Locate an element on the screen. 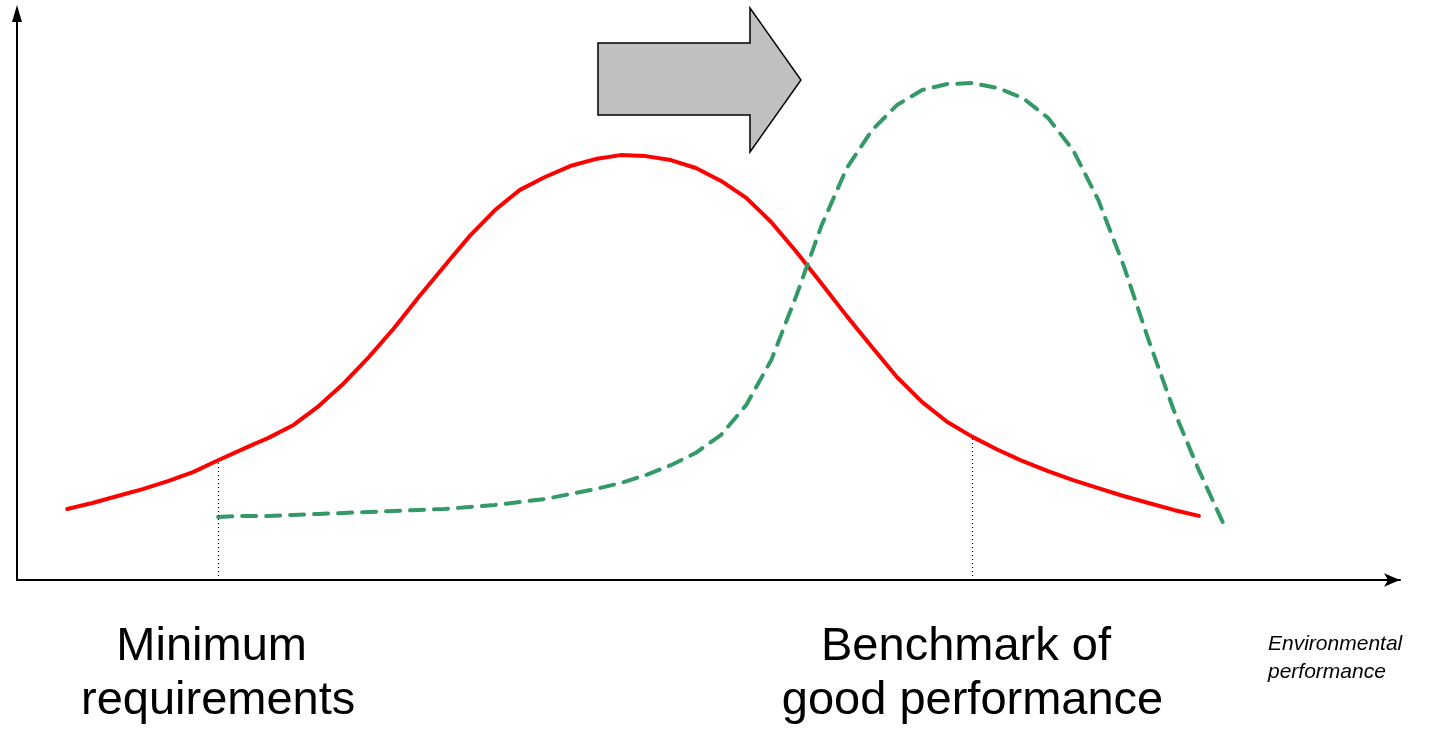 Image resolution: width=1448 pixels, height=731 pixels. x-tick-label: Minimum requirements is located at coordinates (218, 670).